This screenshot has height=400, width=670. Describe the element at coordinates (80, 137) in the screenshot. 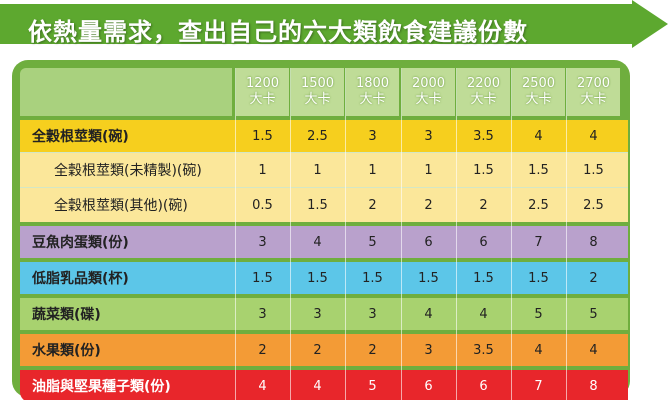

I see `row-label: 全穀根莖類(碗)` at that location.